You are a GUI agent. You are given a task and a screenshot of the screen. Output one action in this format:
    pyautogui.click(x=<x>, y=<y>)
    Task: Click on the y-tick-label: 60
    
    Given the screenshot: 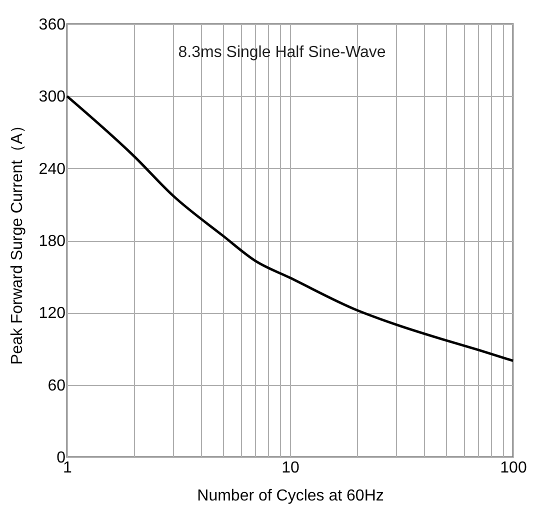 What is the action you would take?
    pyautogui.click(x=57, y=385)
    